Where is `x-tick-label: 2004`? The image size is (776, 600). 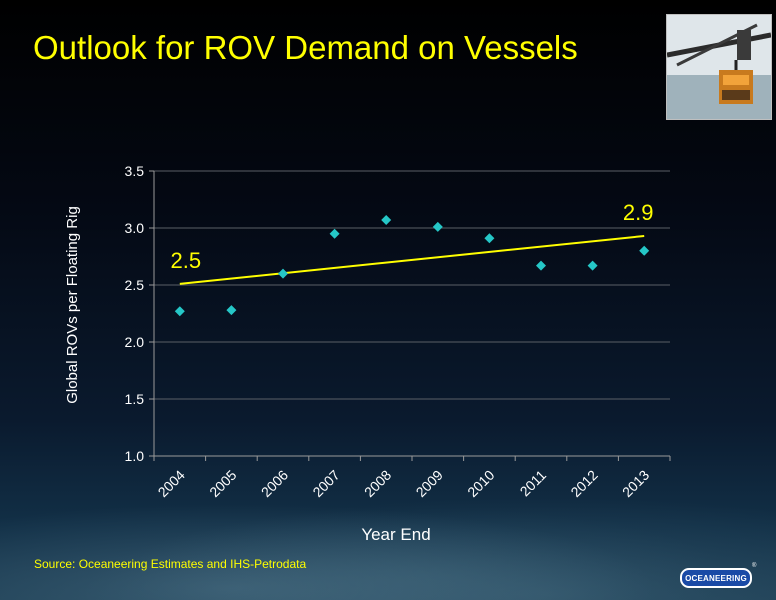
x-tick-label: 2004 is located at coordinates (171, 483).